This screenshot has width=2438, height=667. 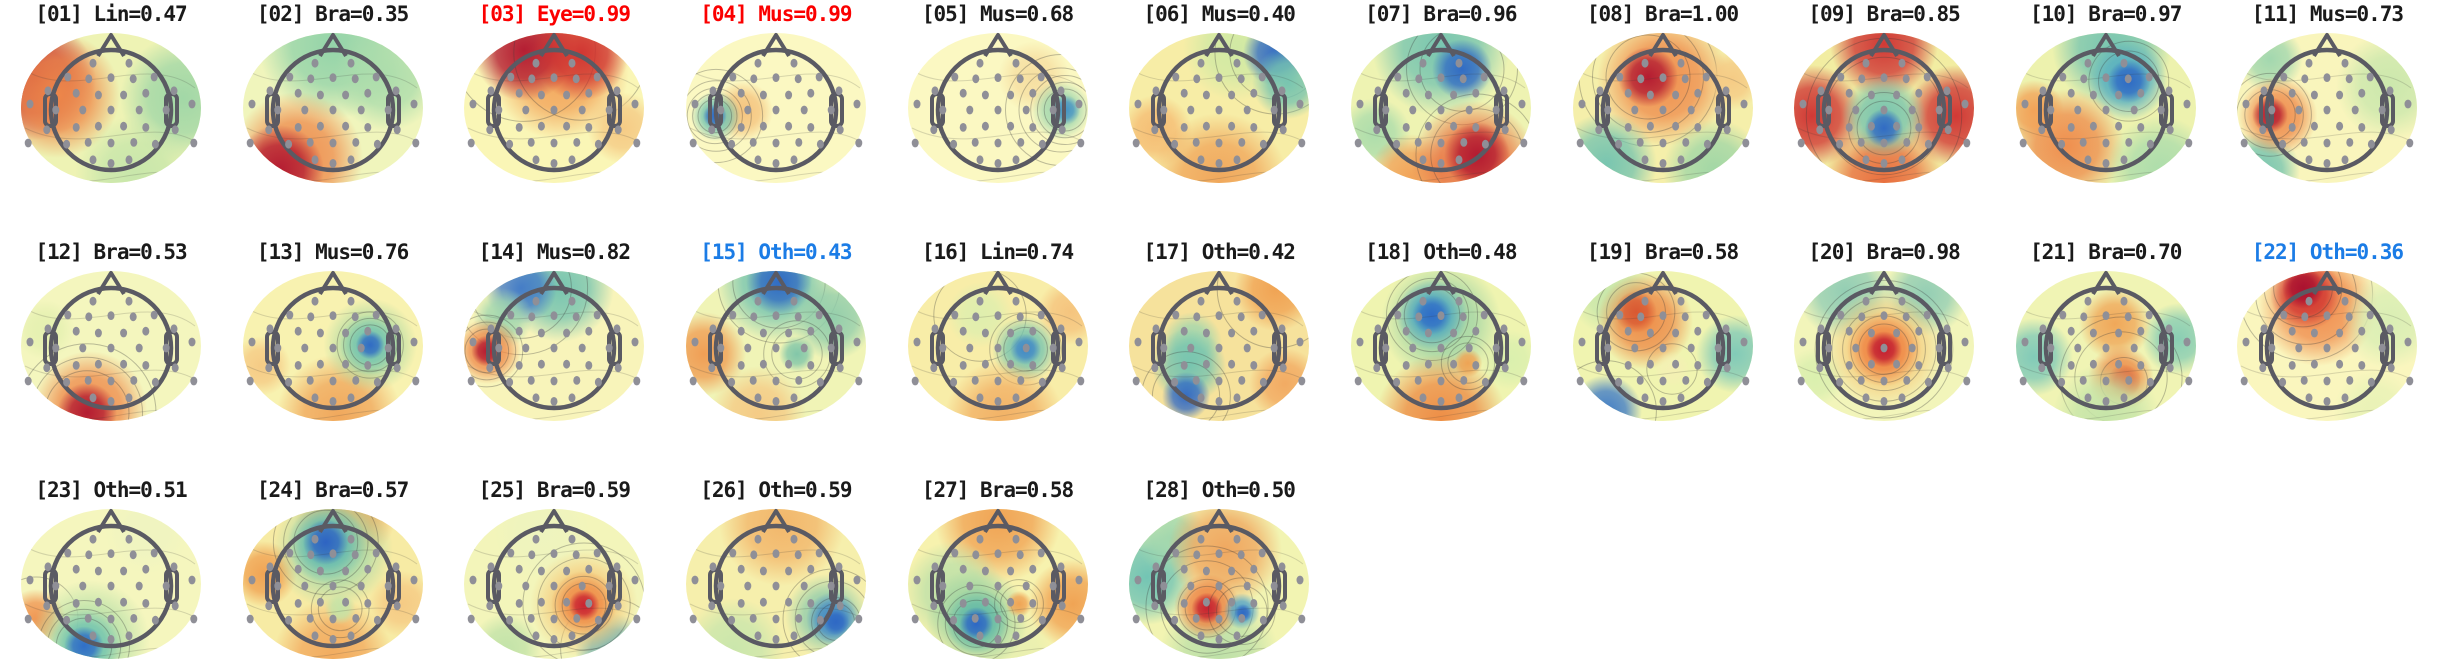 I want to click on component-card: [06] Mus=0.40, so click(x=1219, y=119).